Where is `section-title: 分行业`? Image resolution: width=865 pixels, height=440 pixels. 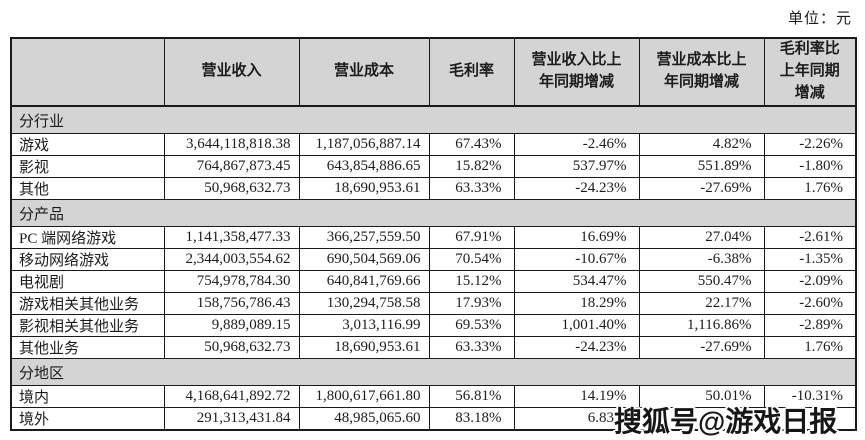
section-title: 分行业 is located at coordinates (433, 119).